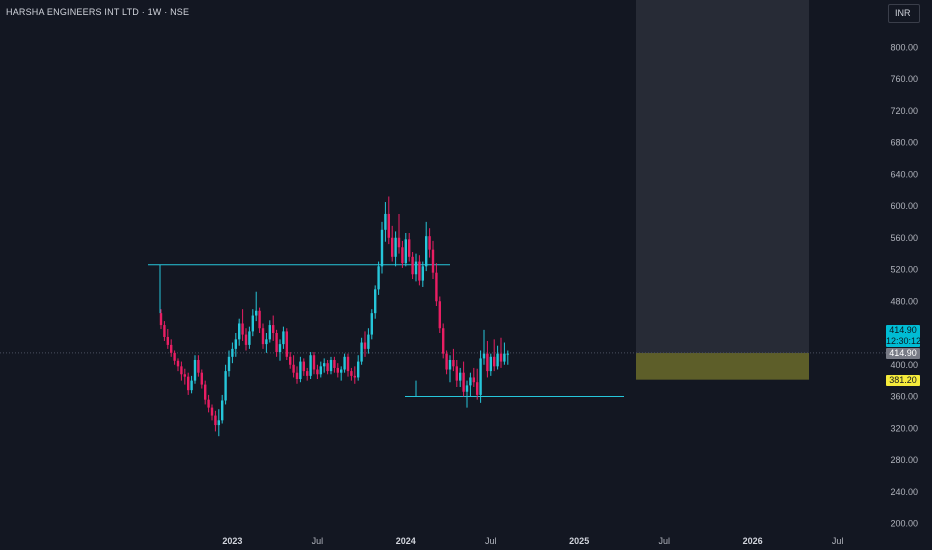 The image size is (932, 550). Describe the element at coordinates (904, 47) in the screenshot. I see `price-tick-label: 800.00` at that location.